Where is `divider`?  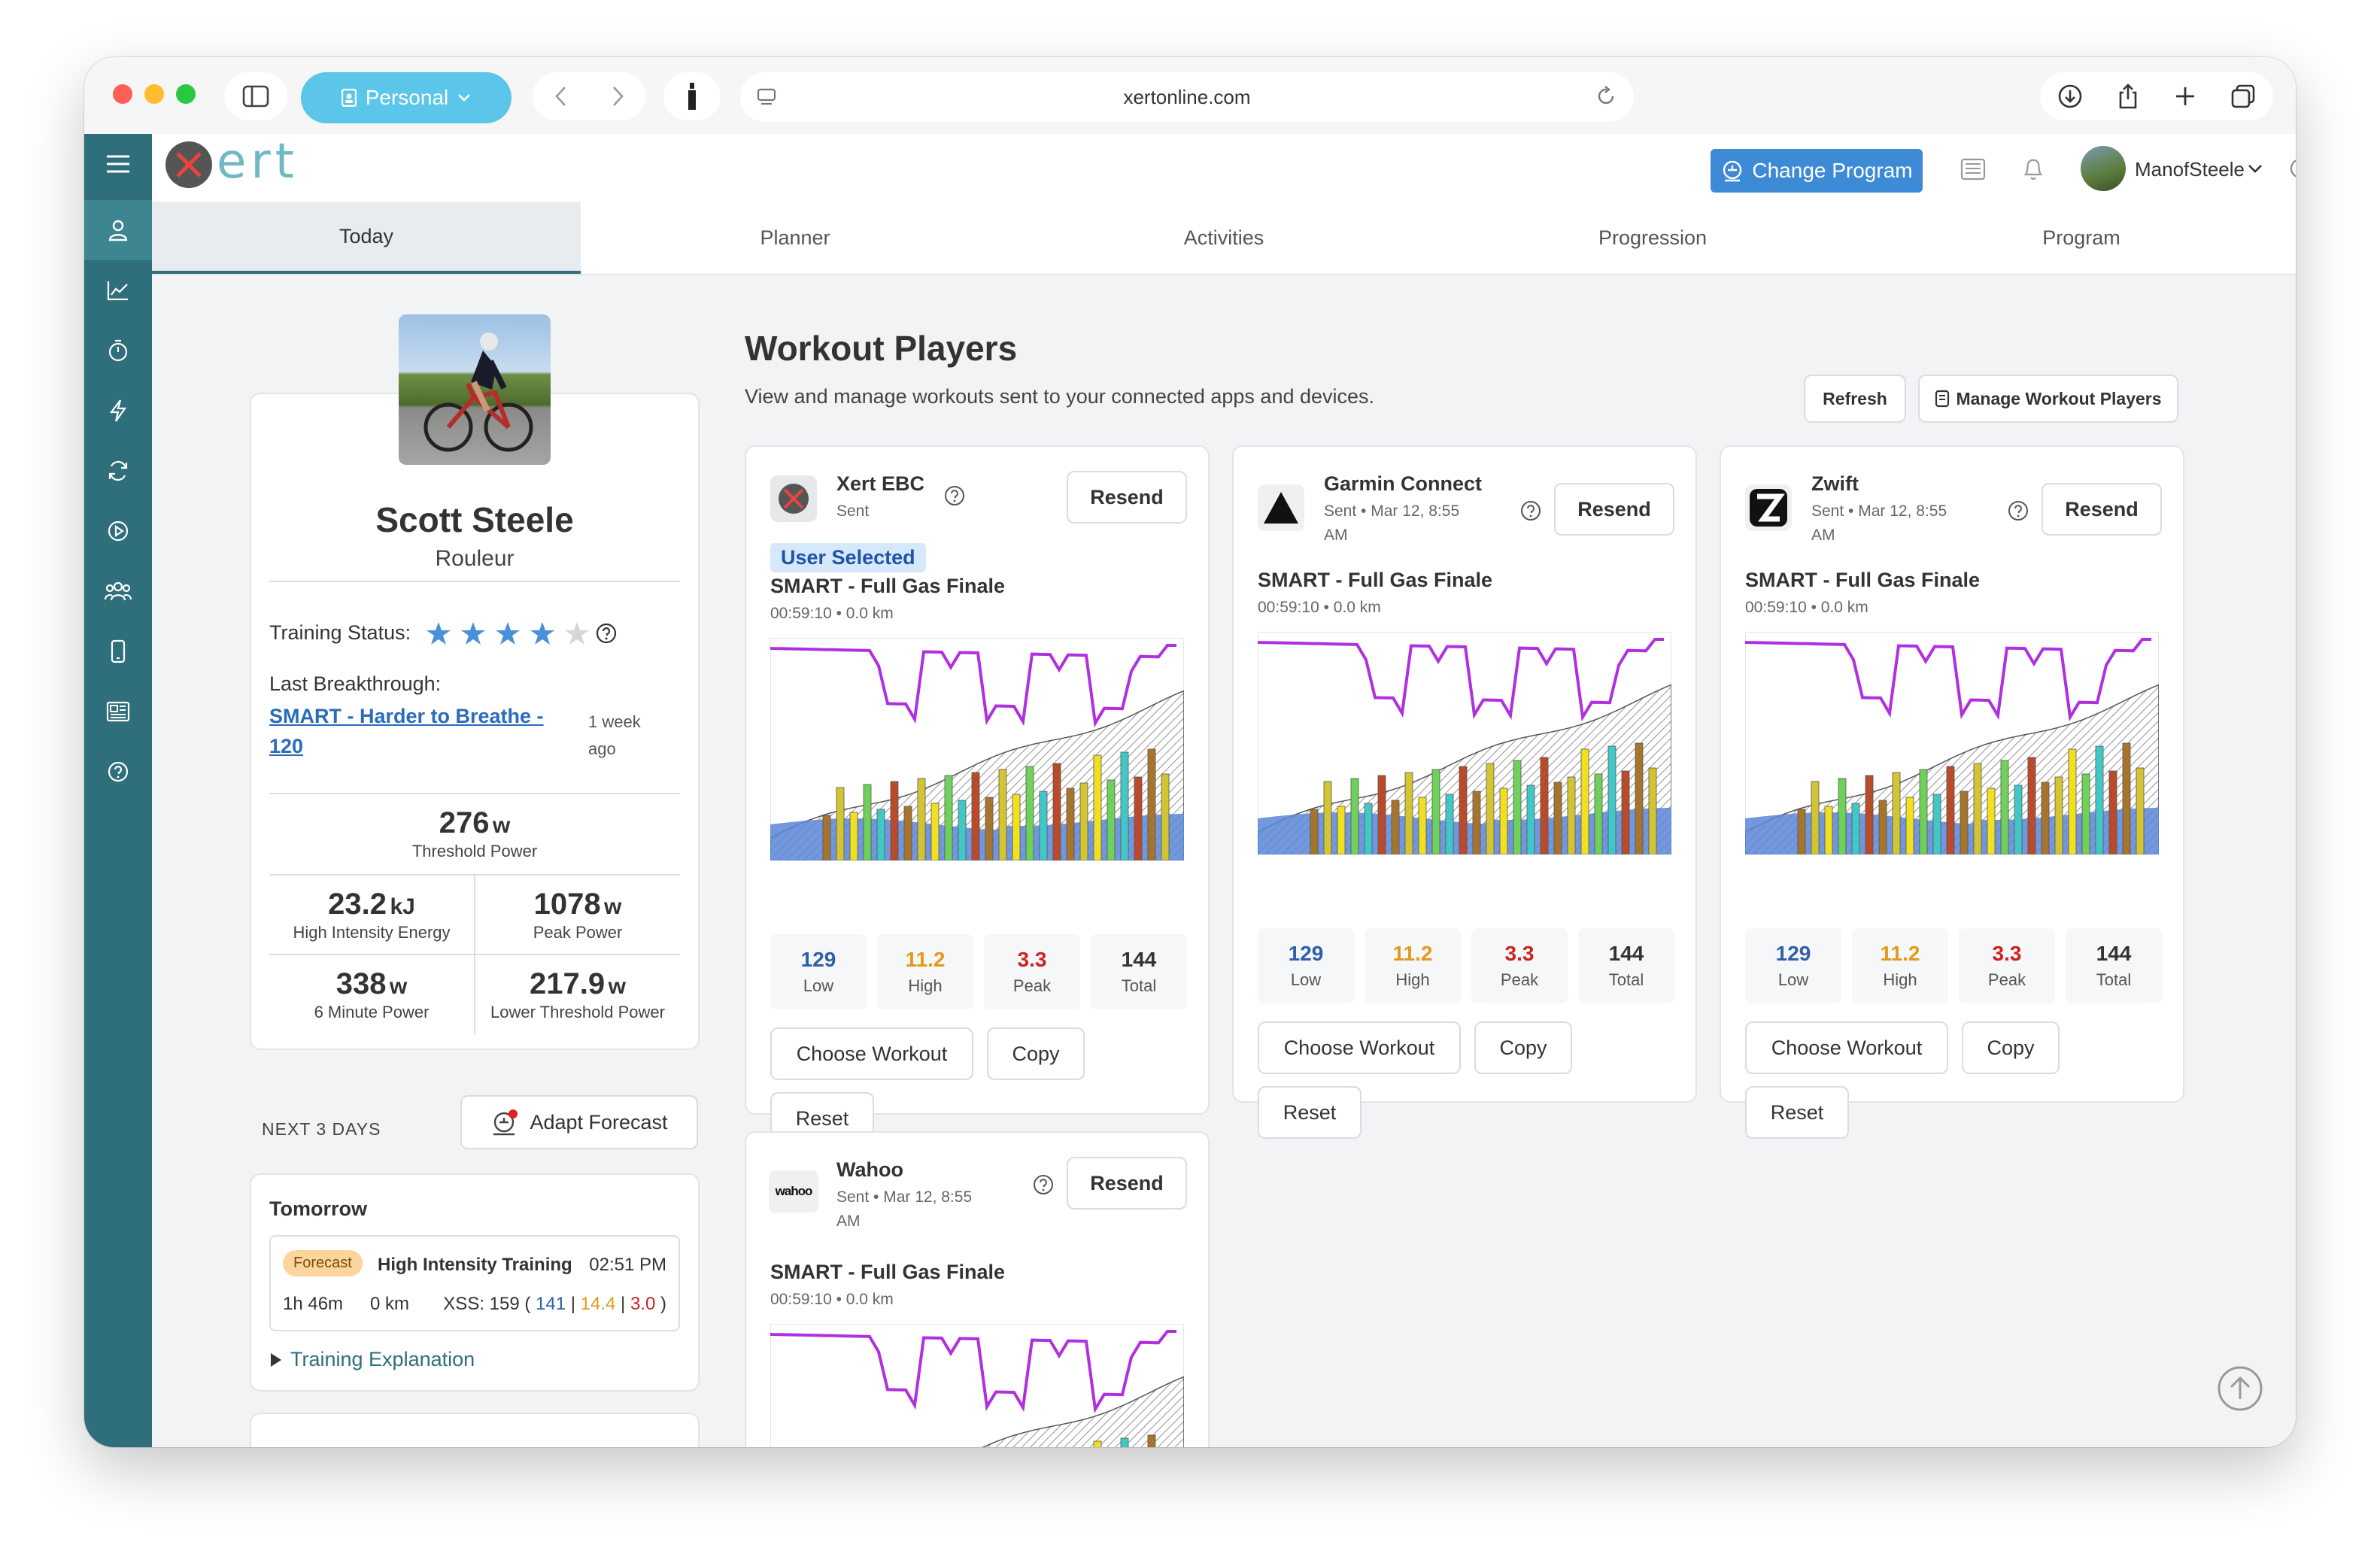
divider is located at coordinates (474, 581).